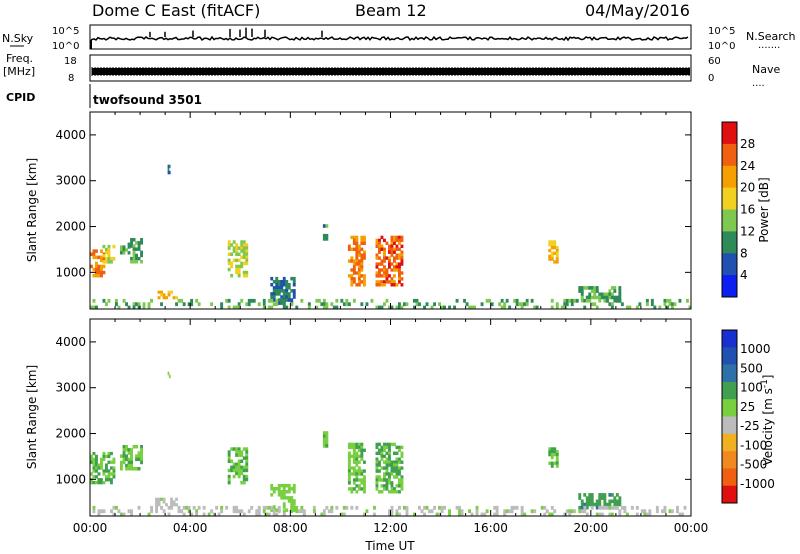 Image resolution: width=800 pixels, height=554 pixels. I want to click on colorbar-tick-label: 20, so click(747, 188).